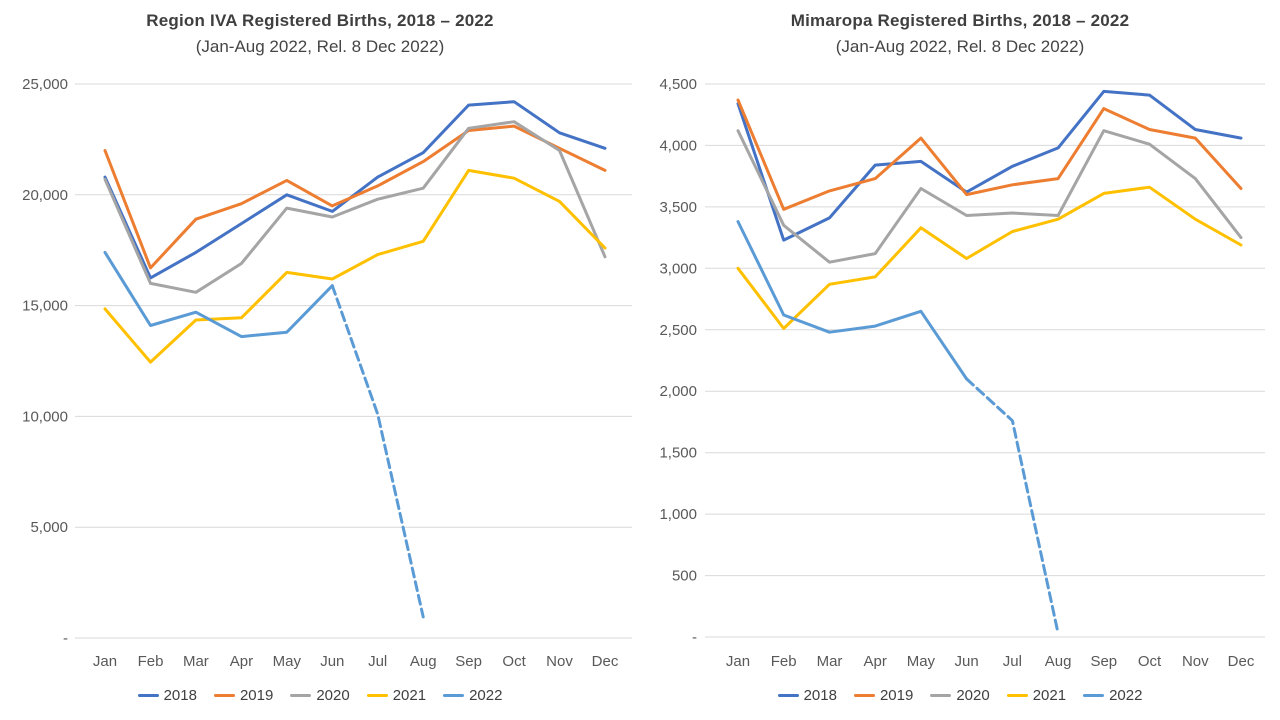 This screenshot has height=720, width=1280. Describe the element at coordinates (678, 207) in the screenshot. I see `y-tick-label: 3,500` at that location.